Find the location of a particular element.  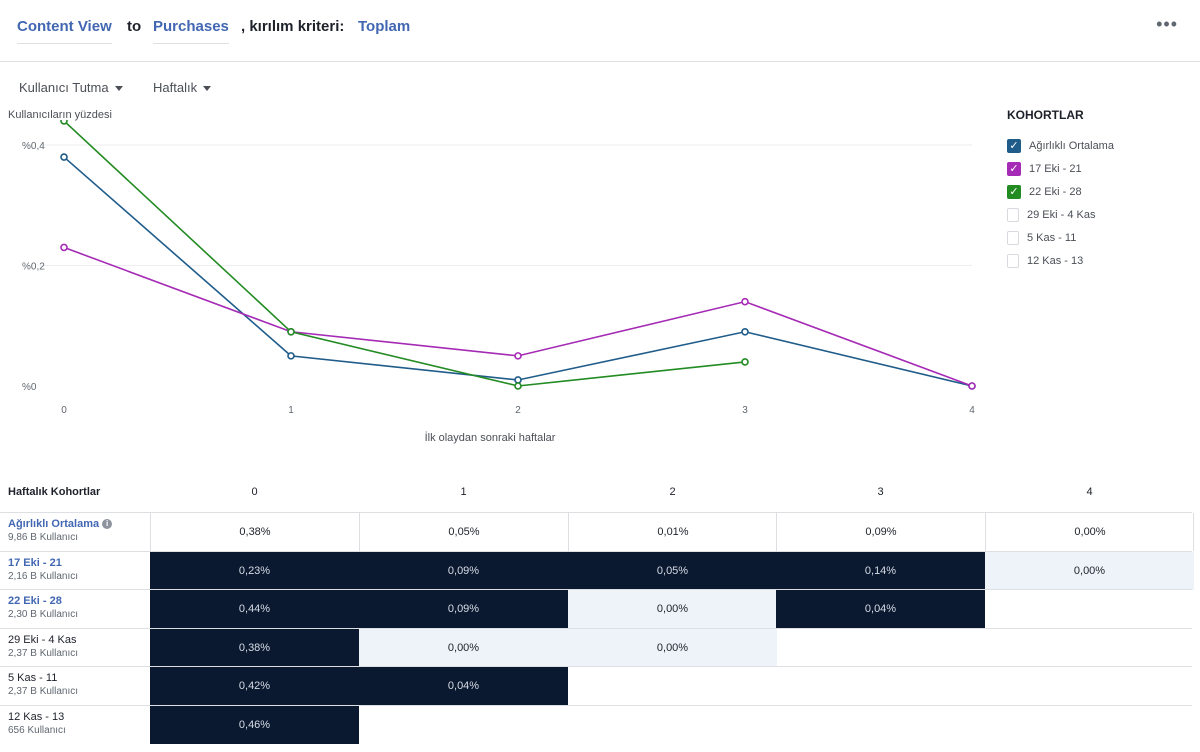

y-tick-label: %0 is located at coordinates (29, 387).